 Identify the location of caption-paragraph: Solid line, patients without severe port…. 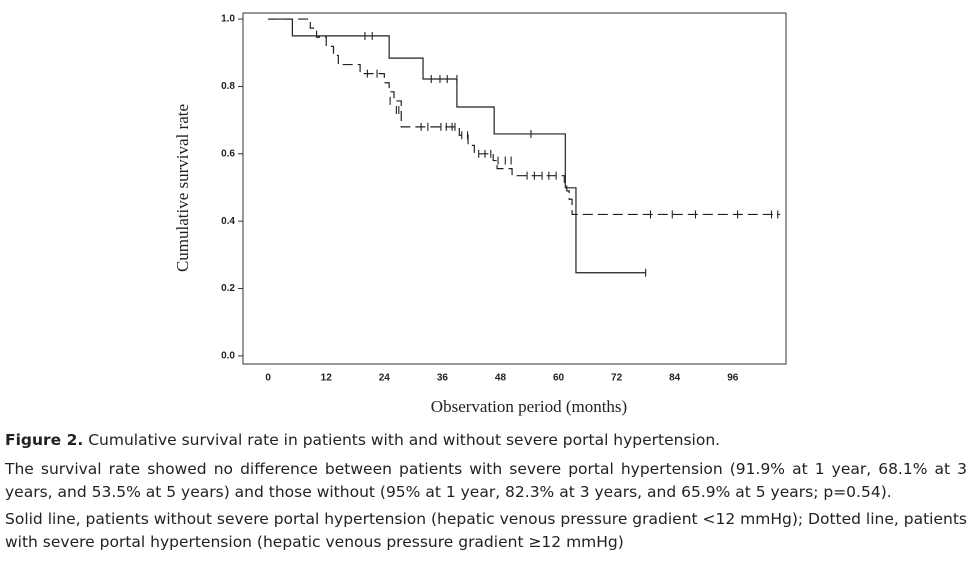
(486, 530).